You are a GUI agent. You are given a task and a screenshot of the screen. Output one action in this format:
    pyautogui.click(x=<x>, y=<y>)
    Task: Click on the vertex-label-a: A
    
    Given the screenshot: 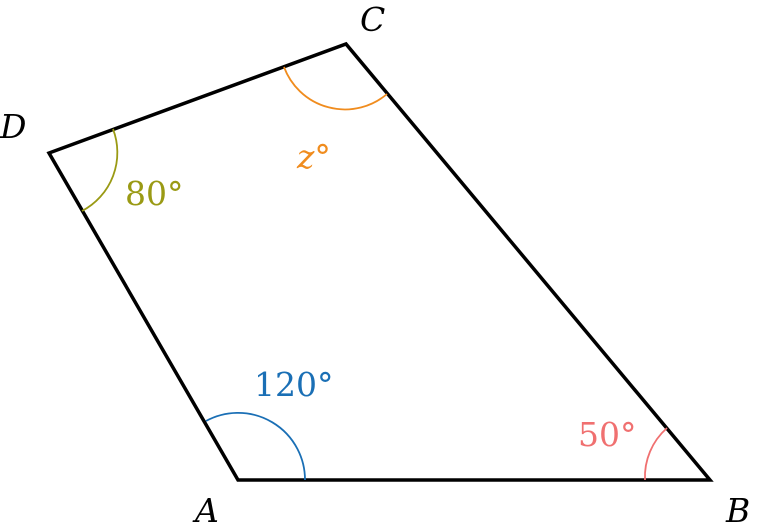 What is the action you would take?
    pyautogui.click(x=205, y=507)
    